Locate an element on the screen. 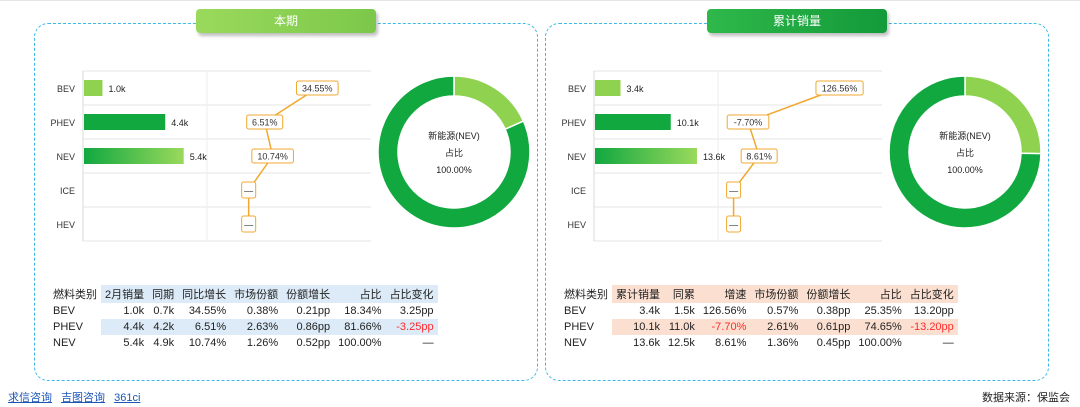 The height and width of the screenshot is (407, 1080). table-cell: 1.26% is located at coordinates (262, 343).